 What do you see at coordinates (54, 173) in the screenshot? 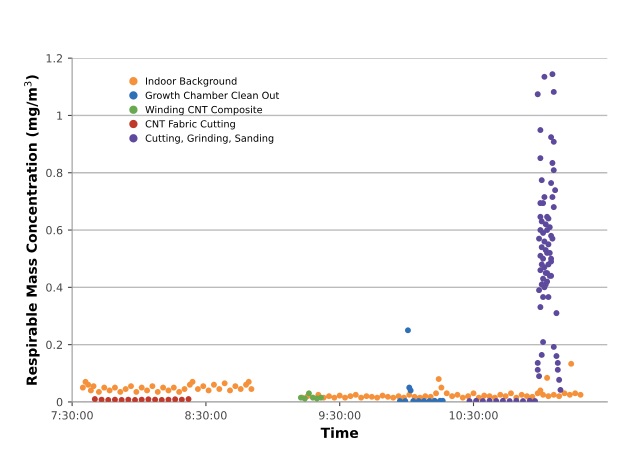
I see `y-tick-label: 0.8` at bounding box center [54, 173].